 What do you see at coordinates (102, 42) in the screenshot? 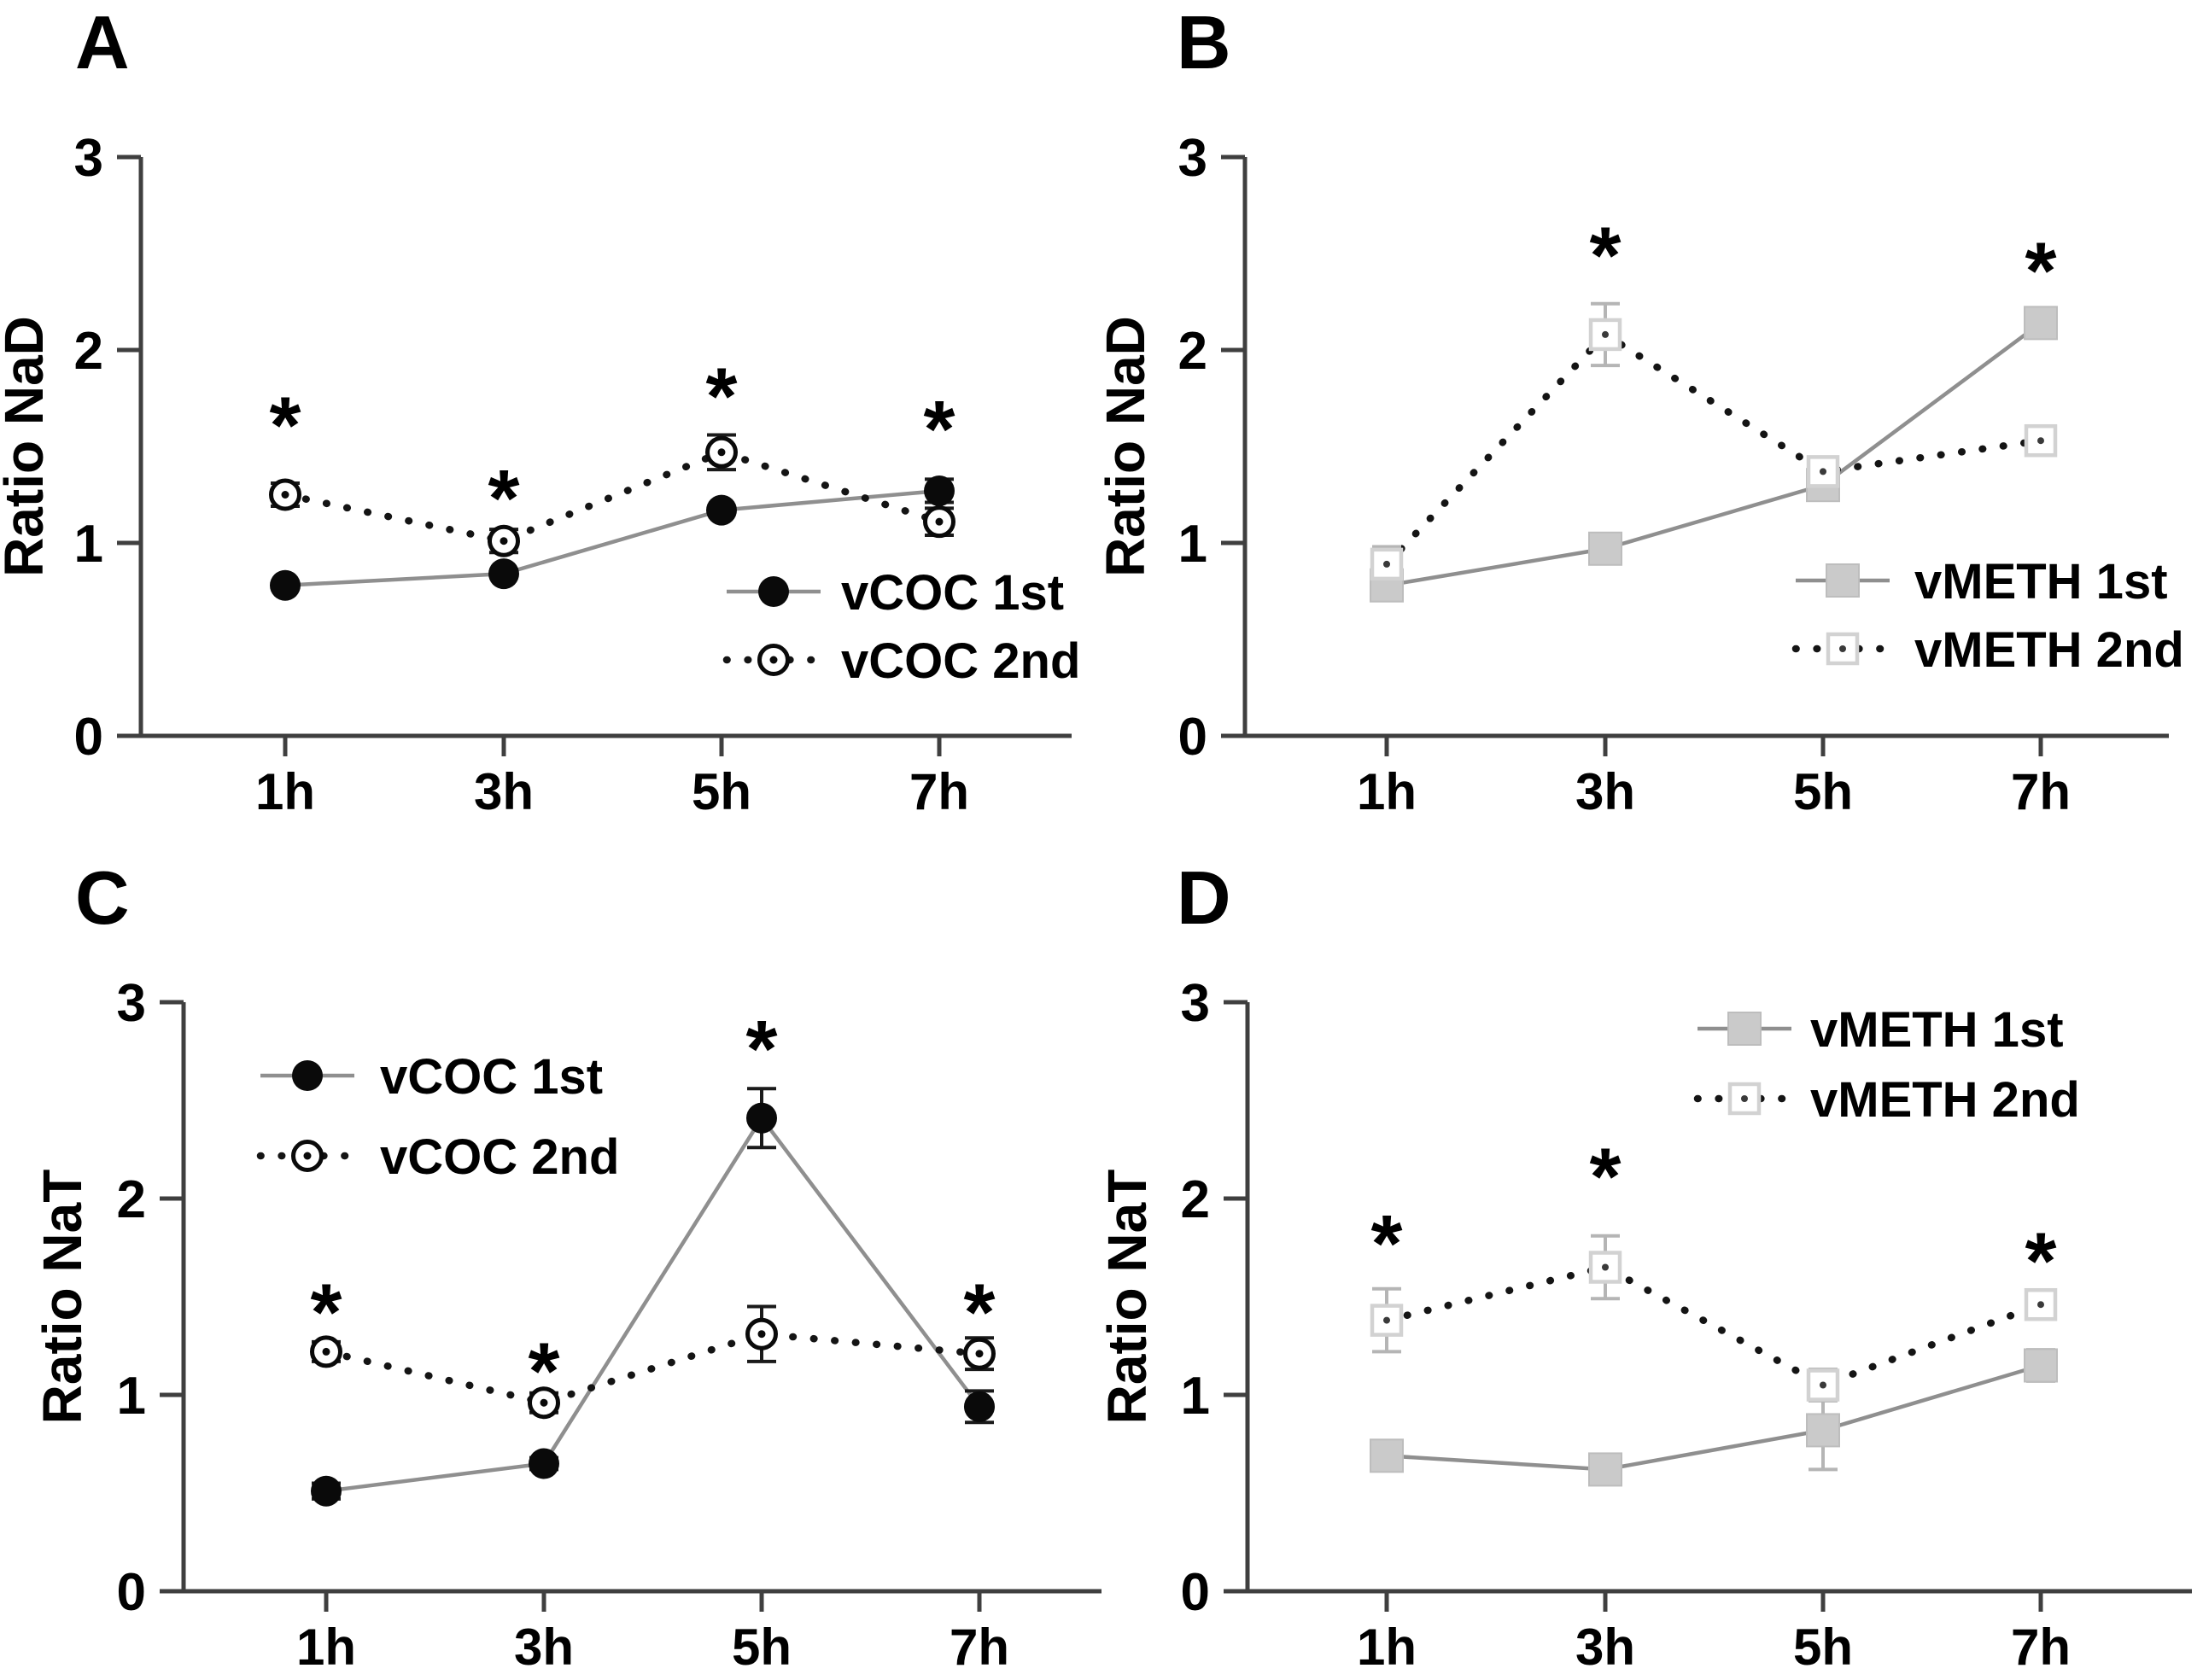
I see `panel-a-letter: A` at bounding box center [102, 42].